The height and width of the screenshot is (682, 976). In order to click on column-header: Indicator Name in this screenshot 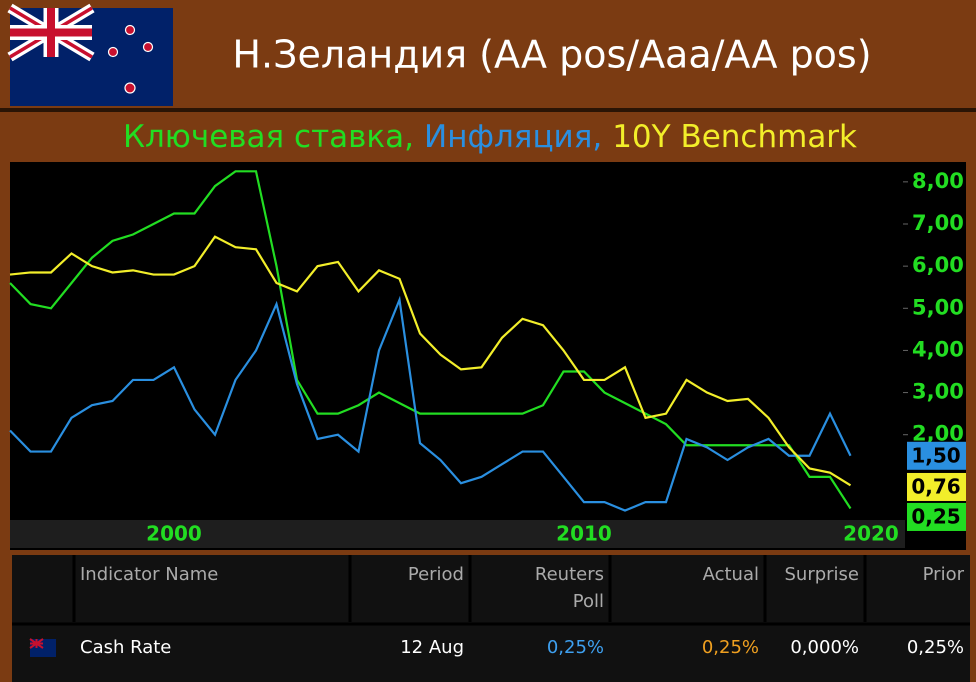, I will do `click(149, 574)`.